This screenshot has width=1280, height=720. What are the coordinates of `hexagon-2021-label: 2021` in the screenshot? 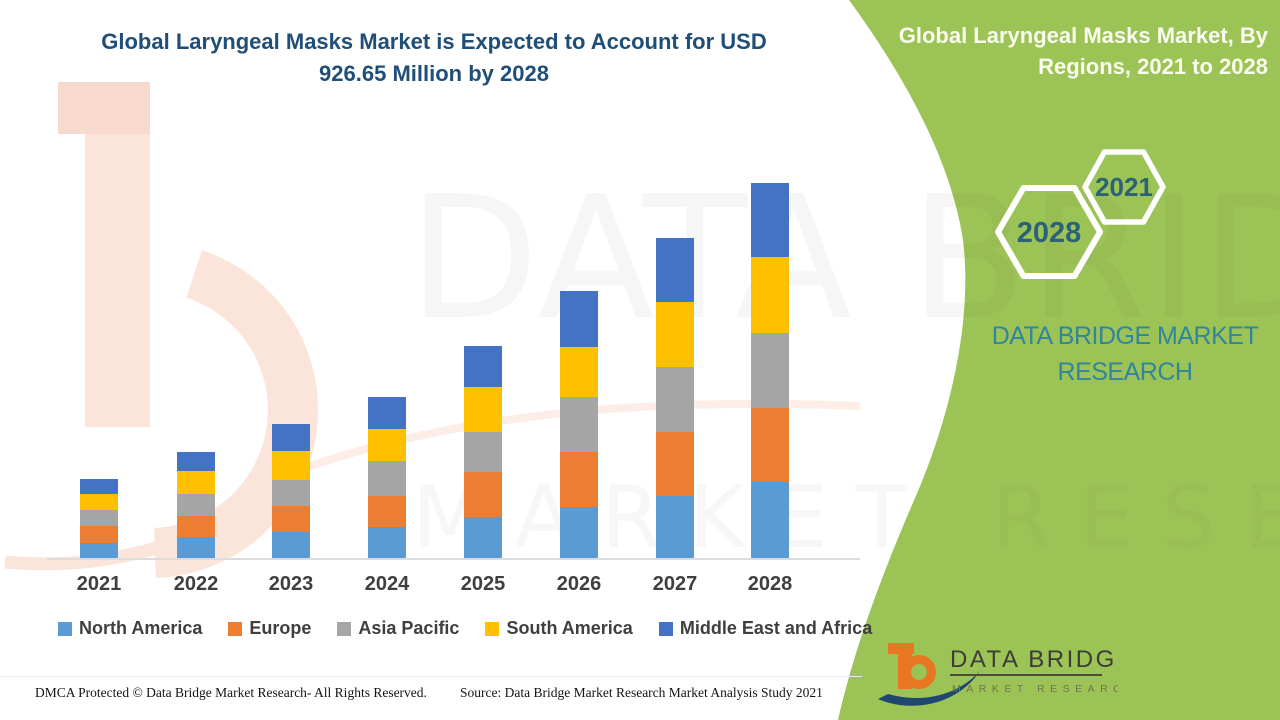 It's located at (1124, 187).